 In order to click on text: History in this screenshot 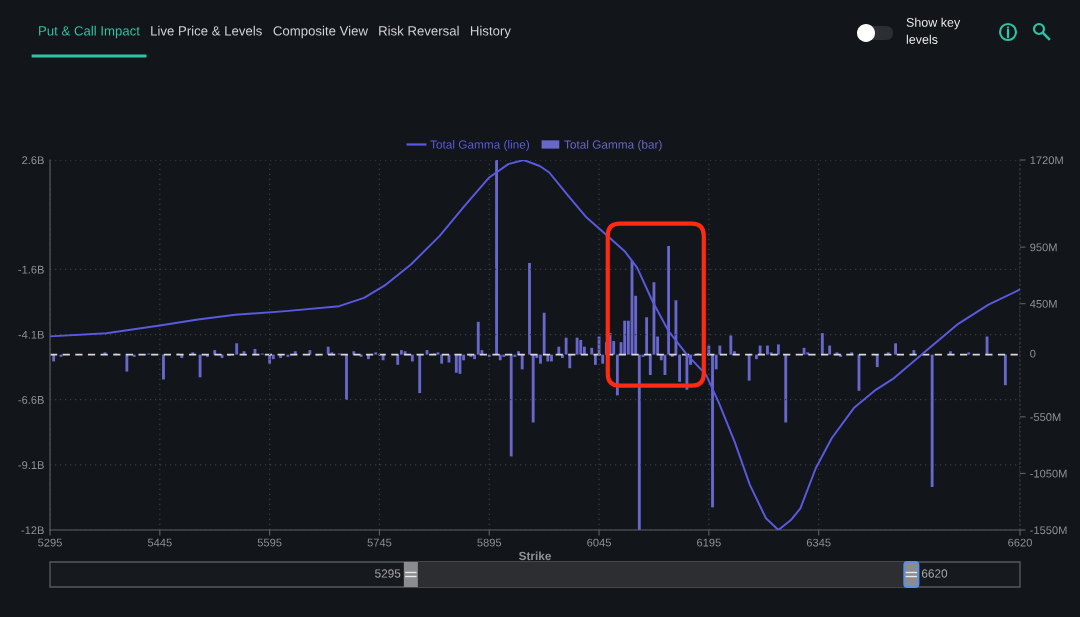, I will do `click(490, 32)`.